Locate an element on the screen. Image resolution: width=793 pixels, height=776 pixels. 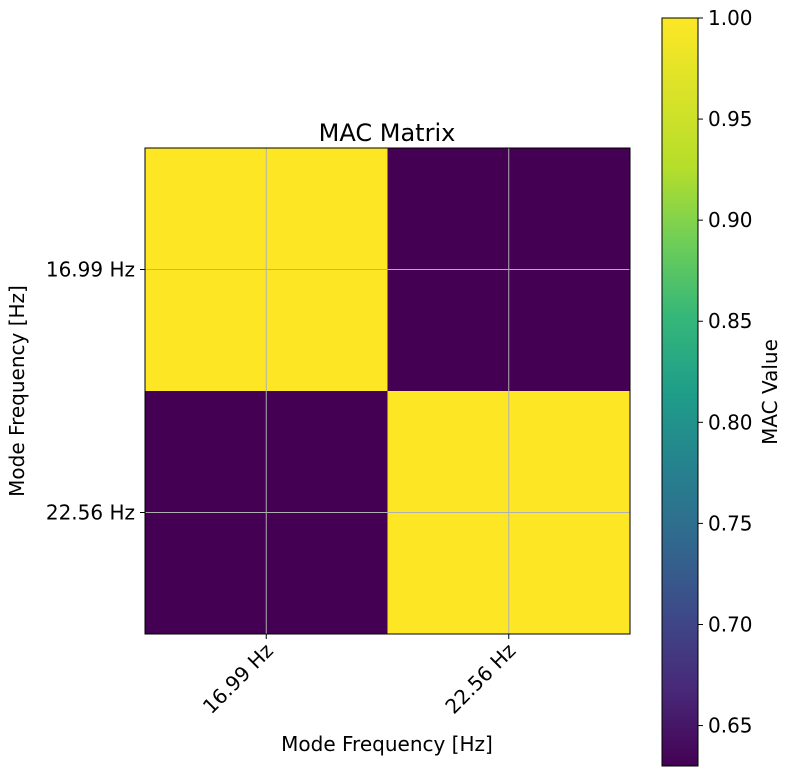
colorbar is located at coordinates (680, 392).